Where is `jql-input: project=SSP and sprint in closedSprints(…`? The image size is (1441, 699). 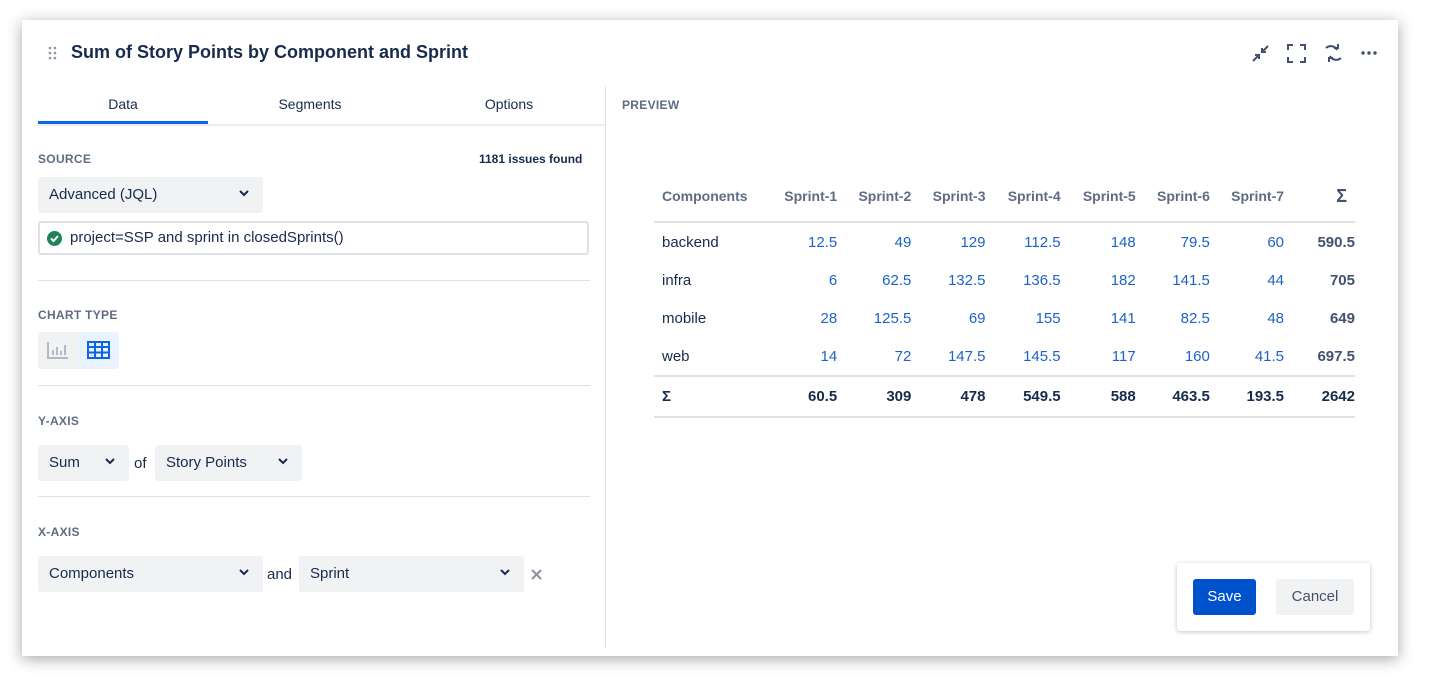 jql-input: project=SSP and sprint in closedSprints(… is located at coordinates (313, 238).